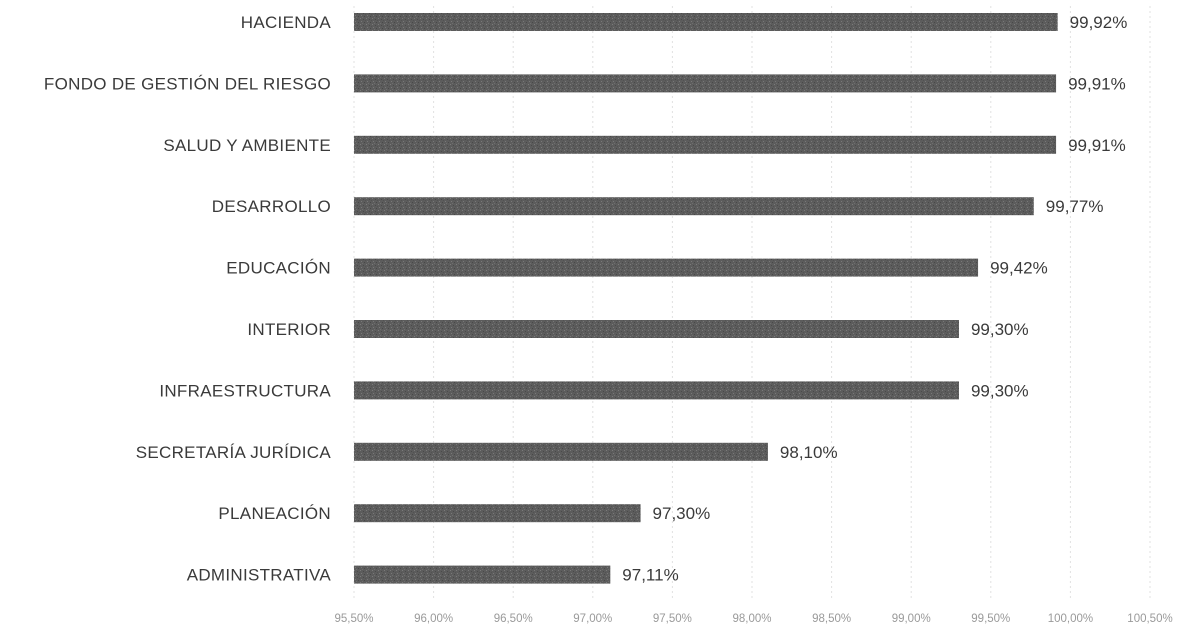  I want to click on value-label: 97,30%, so click(682, 513).